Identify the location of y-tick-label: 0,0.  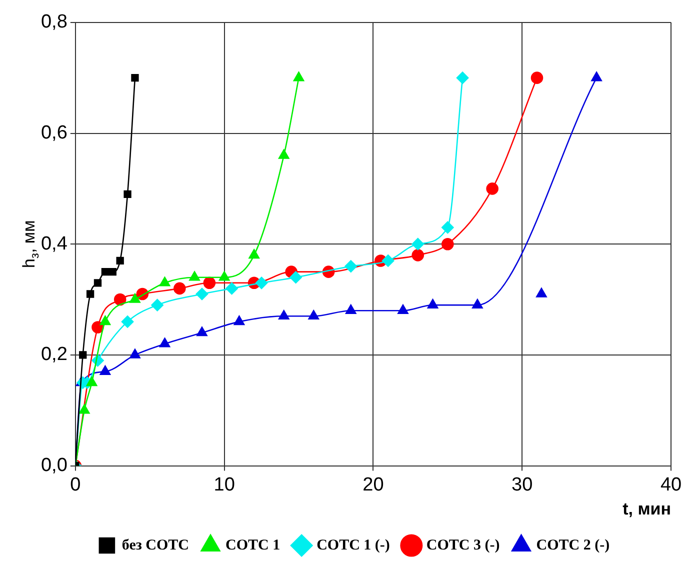
(54, 465).